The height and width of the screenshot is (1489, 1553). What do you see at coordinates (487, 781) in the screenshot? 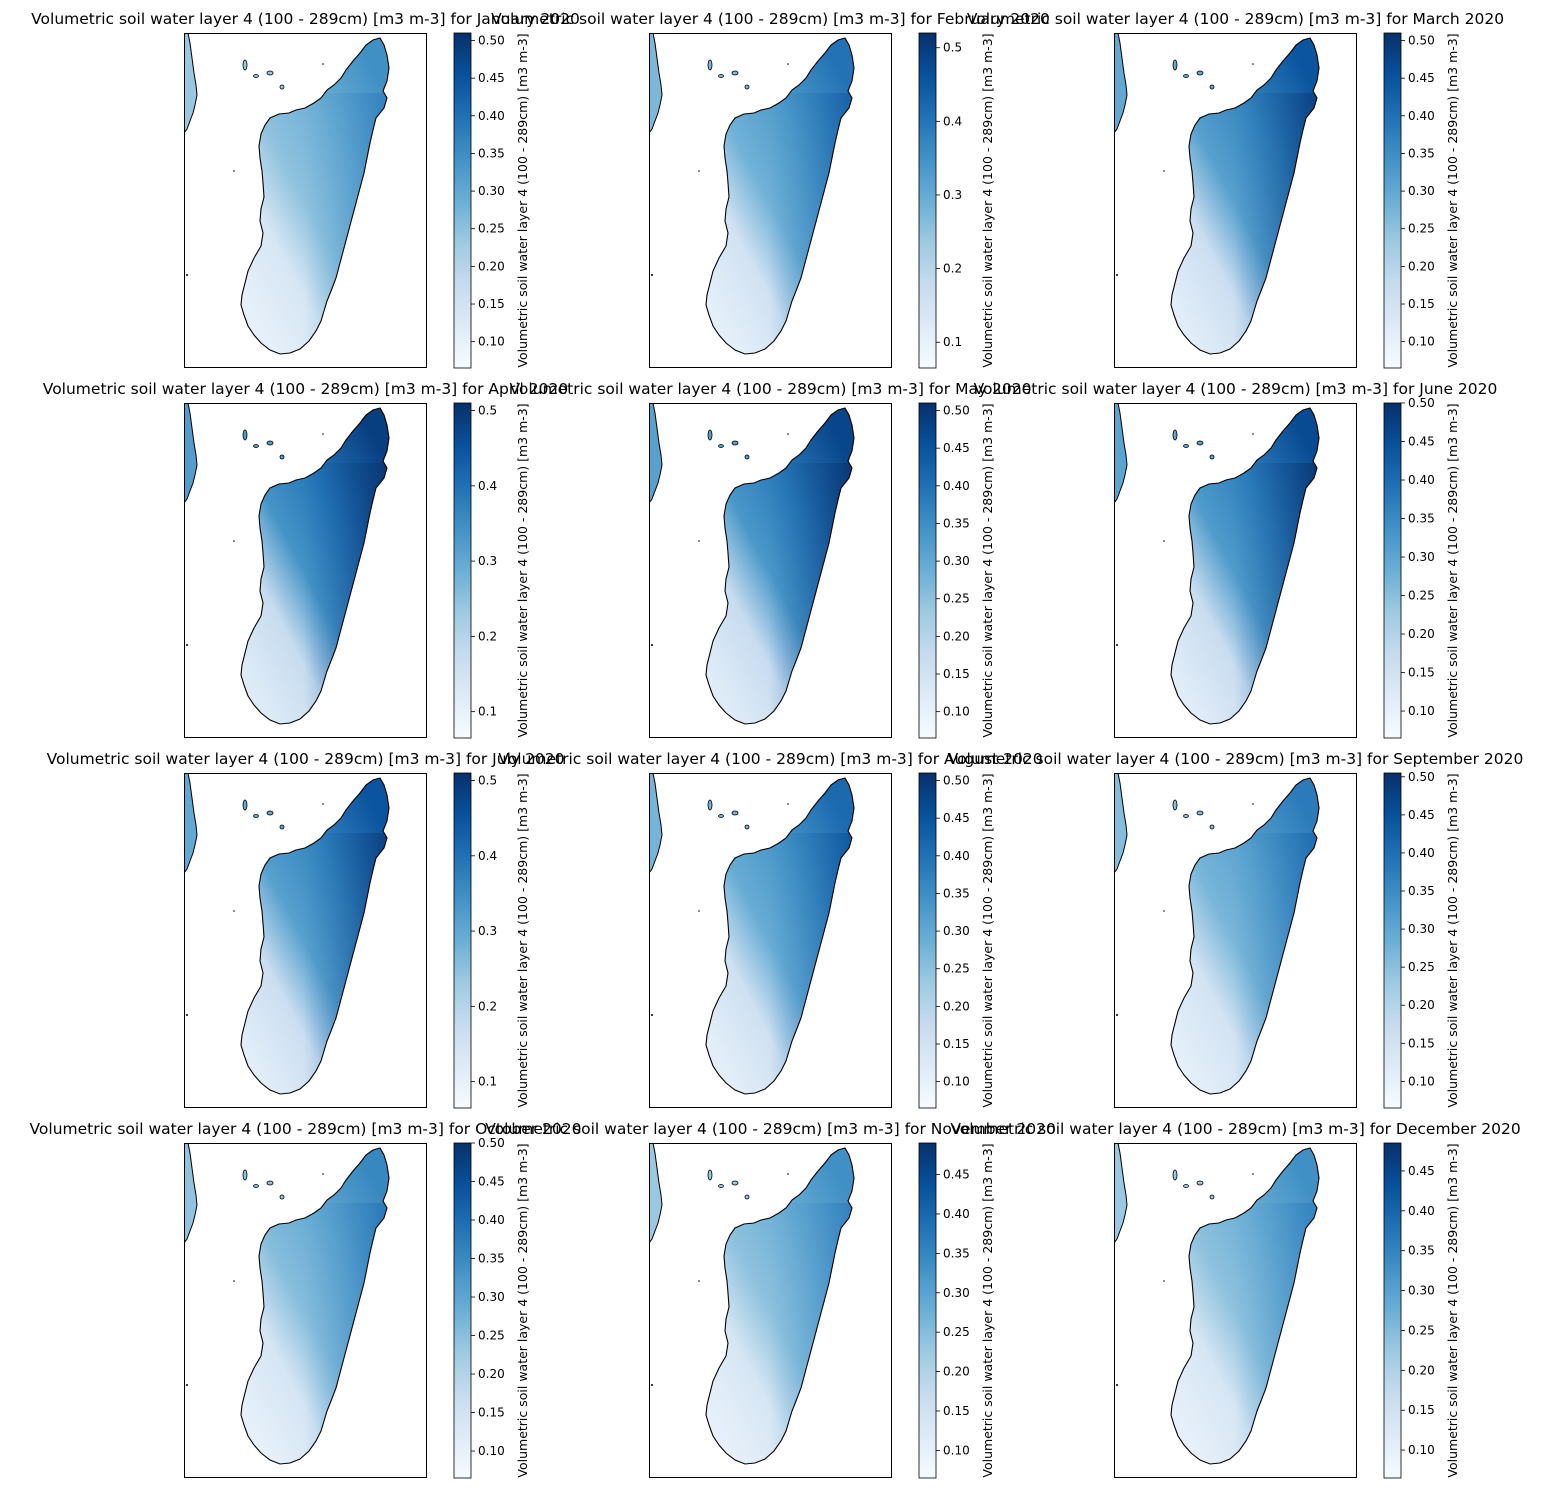
I see `colorbar-tick-label: 0.5` at bounding box center [487, 781].